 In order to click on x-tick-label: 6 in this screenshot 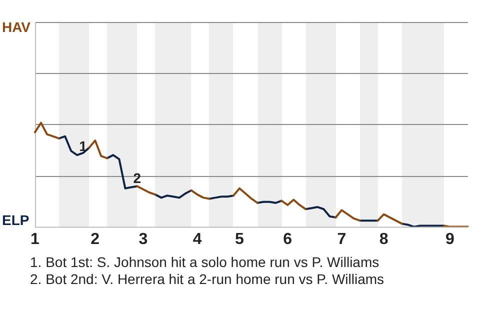, I will do `click(287, 239)`.